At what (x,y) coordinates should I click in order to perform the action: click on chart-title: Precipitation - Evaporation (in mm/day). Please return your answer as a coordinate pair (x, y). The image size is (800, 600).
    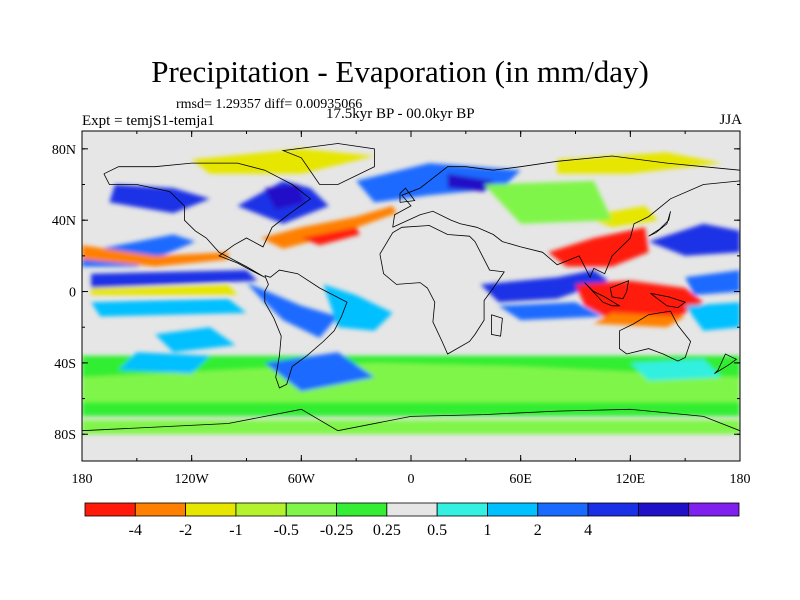
    Looking at the image, I should click on (400, 71).